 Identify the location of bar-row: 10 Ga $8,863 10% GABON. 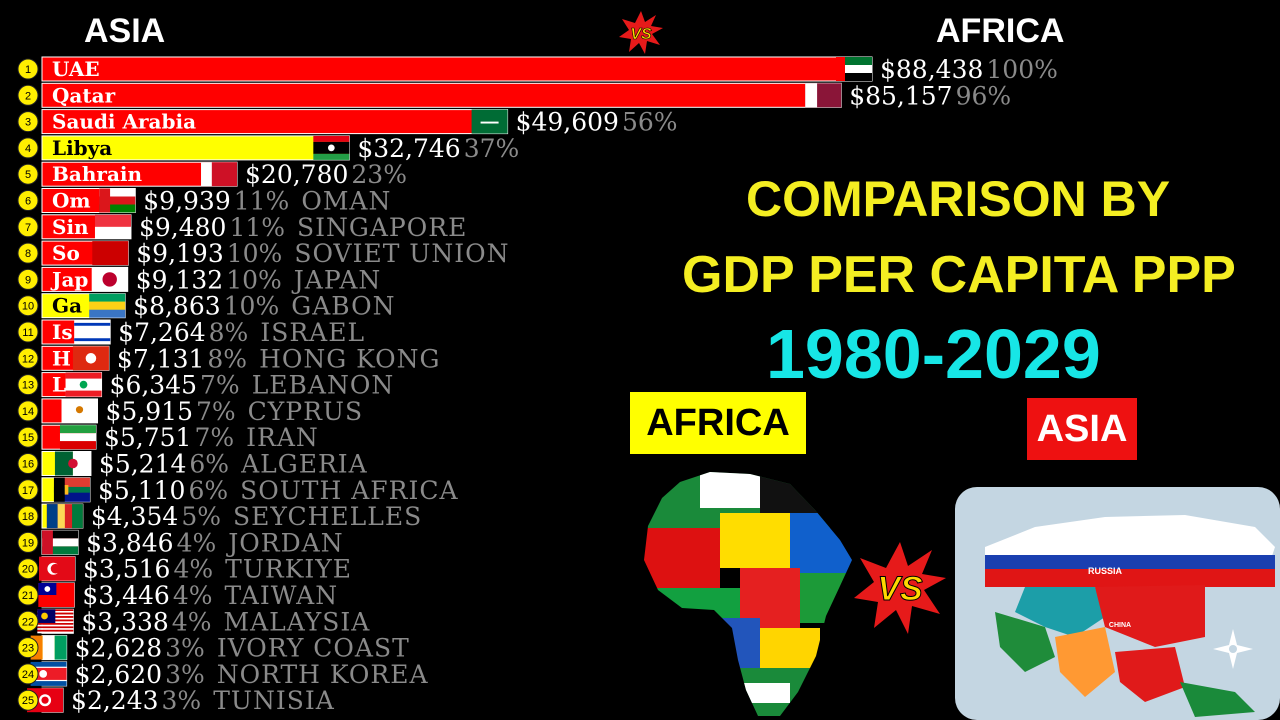
(206, 306).